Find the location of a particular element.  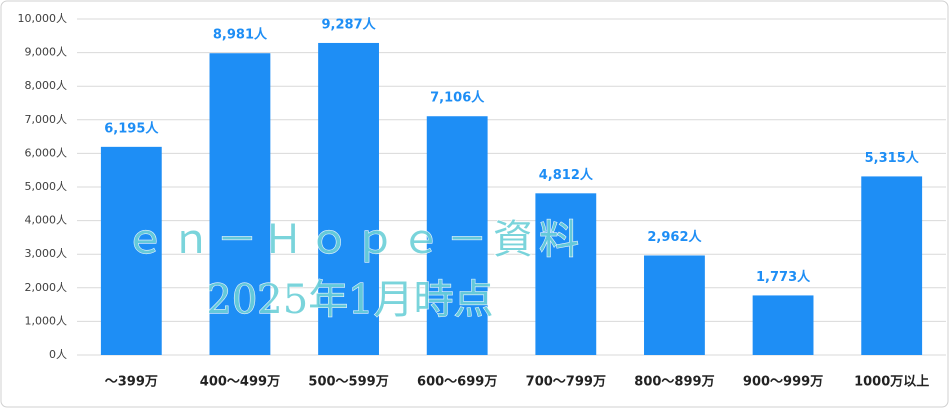

y-tick-label: 0人 is located at coordinates (58, 354).